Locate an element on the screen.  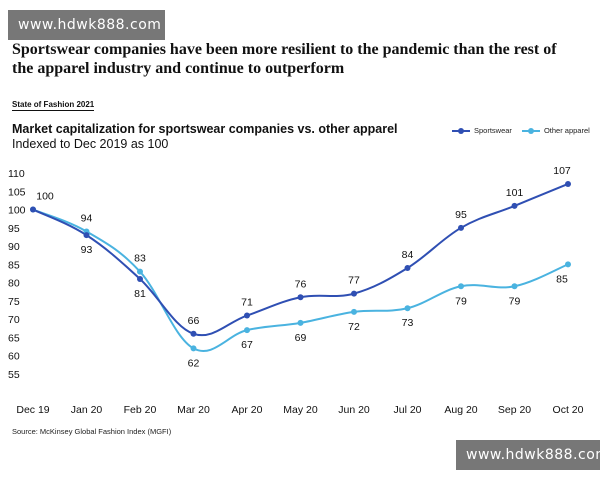
x-tick-label: Aug 20 is located at coordinates (460, 410).